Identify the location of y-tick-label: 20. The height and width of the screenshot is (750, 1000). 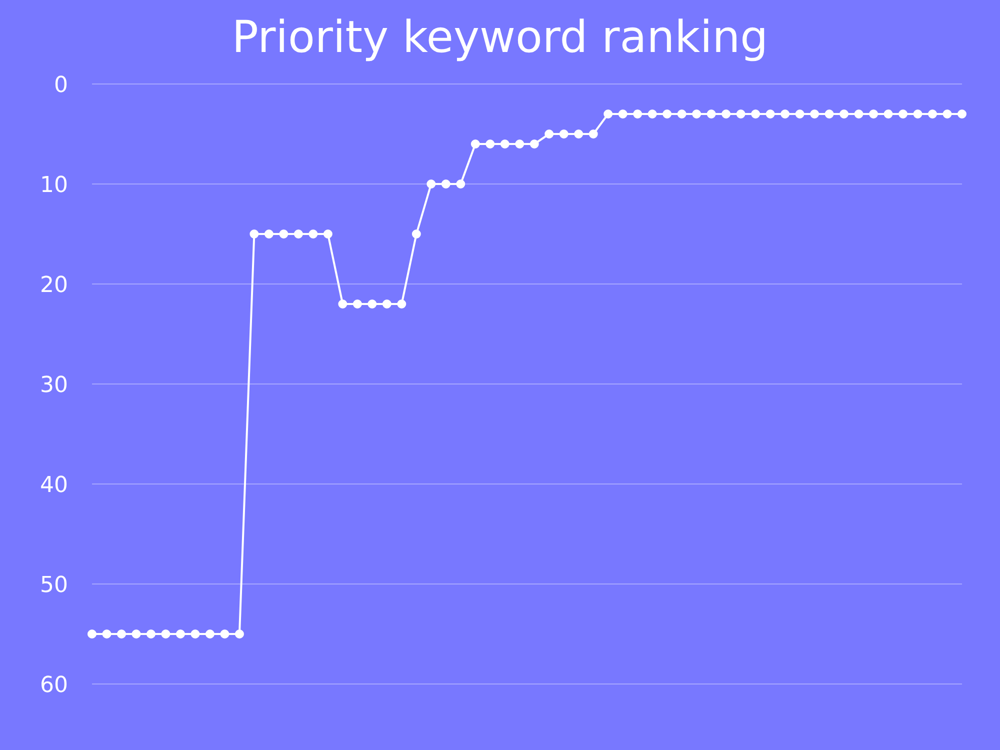
(54, 285).